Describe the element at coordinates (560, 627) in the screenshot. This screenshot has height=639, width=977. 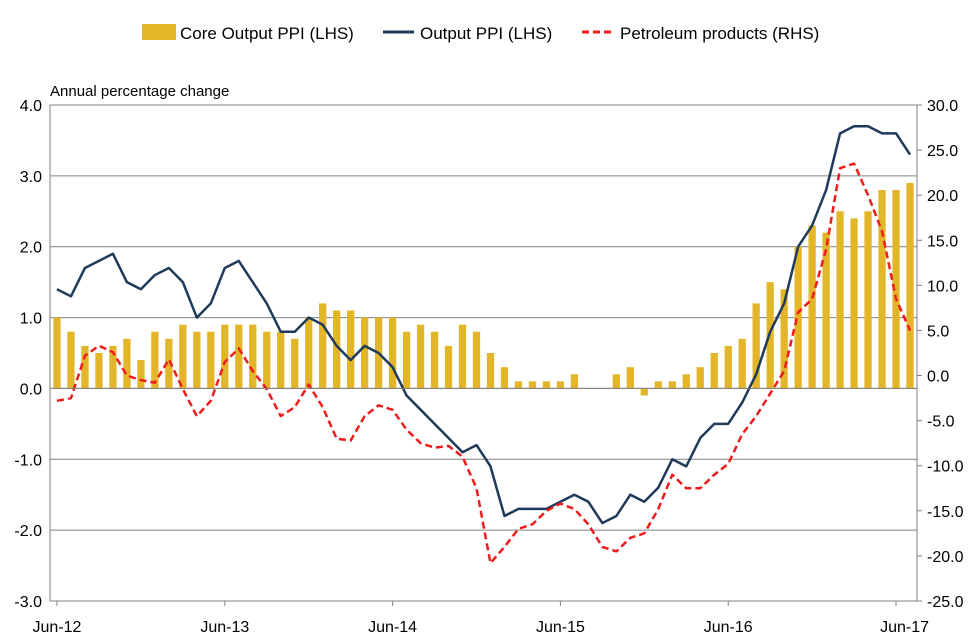
I see `x-tick-label: Jun-15` at that location.